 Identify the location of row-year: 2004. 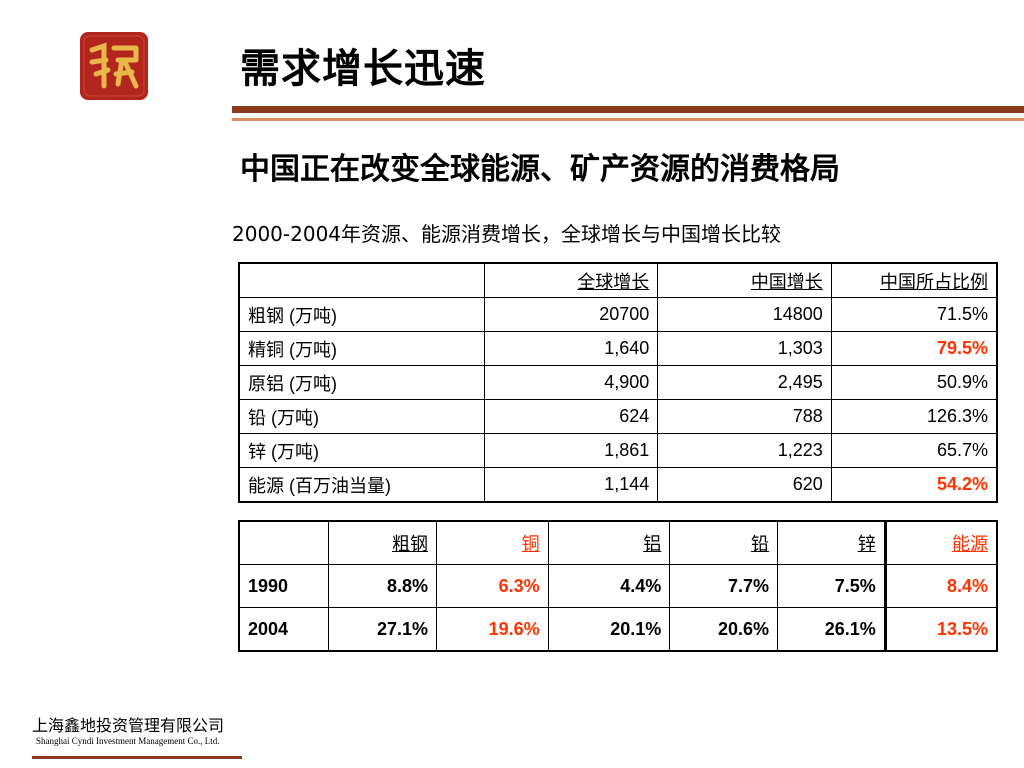
(284, 629).